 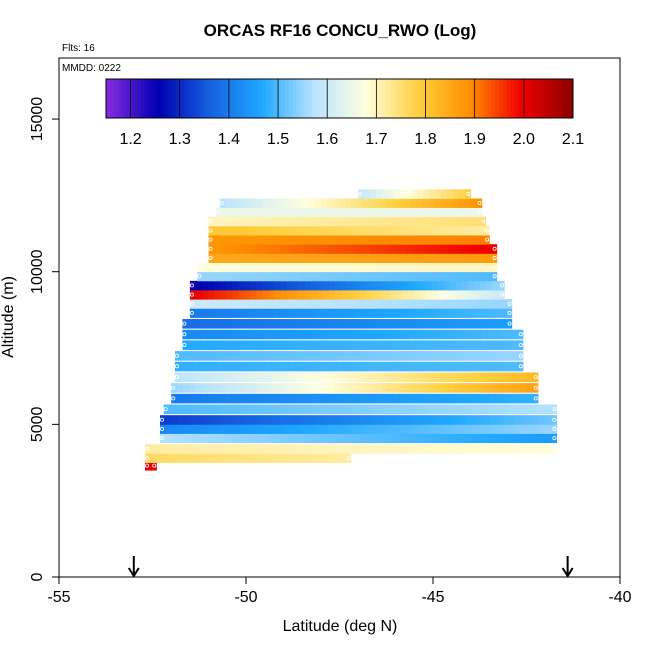 I want to click on x-tick-label: -55, so click(x=58, y=597).